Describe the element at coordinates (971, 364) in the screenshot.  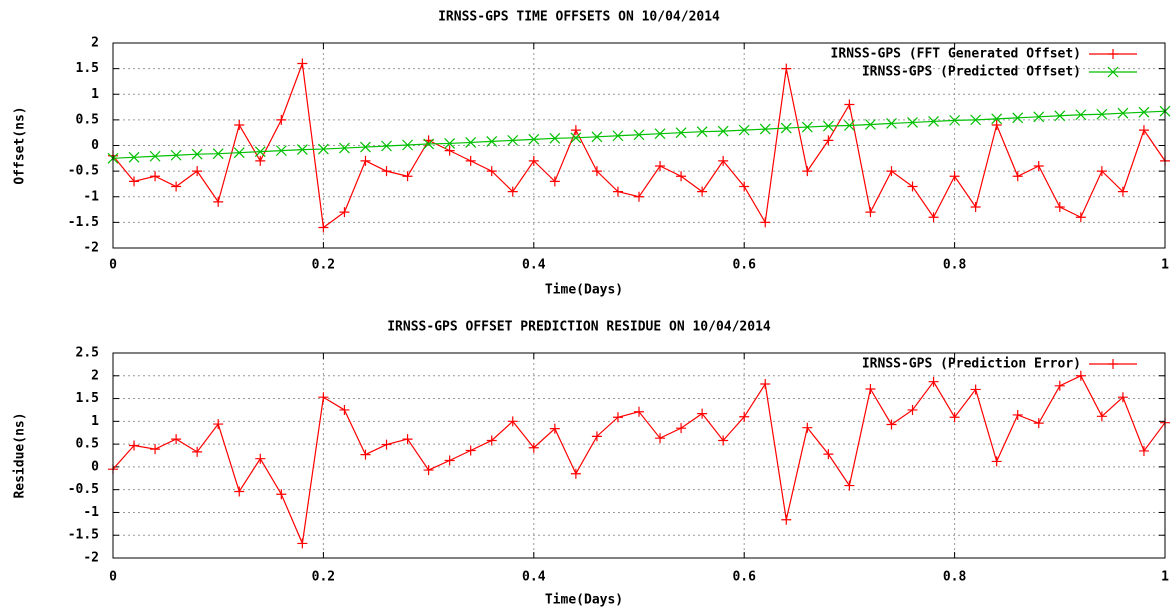
I see `legend-label: IRNSS-GPS (Prediction Error)` at that location.